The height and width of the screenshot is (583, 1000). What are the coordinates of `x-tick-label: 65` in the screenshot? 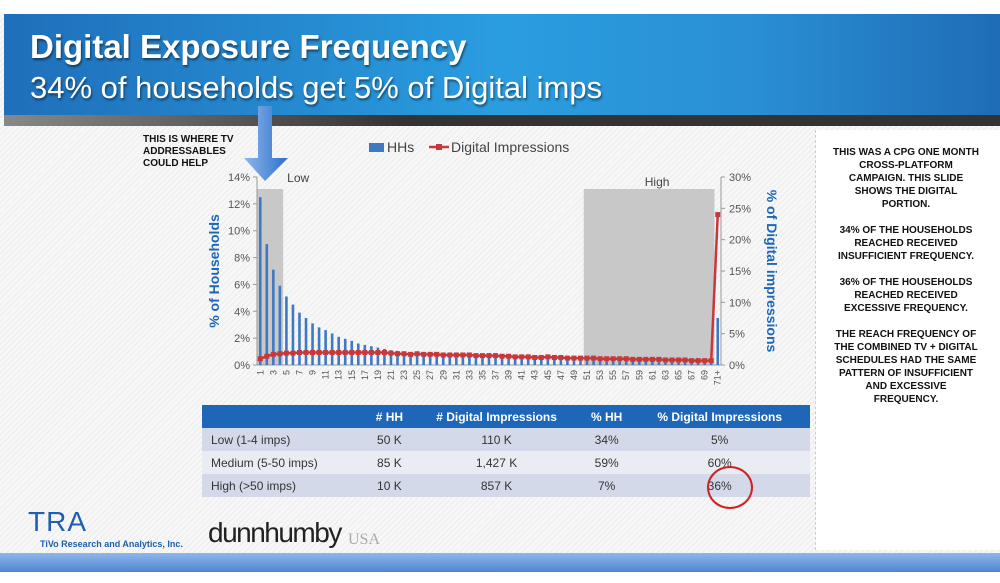 It's located at (679, 375).